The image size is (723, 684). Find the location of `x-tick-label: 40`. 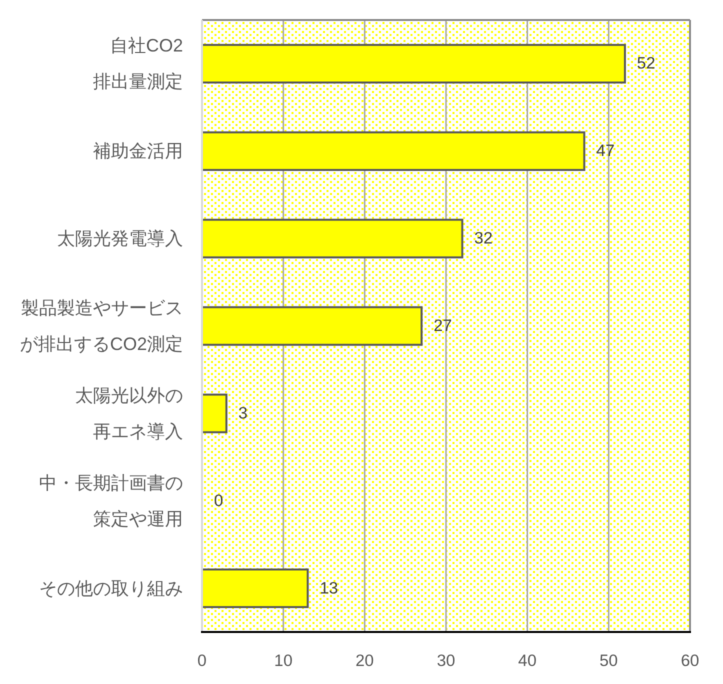

x-tick-label: 40 is located at coordinates (527, 661).